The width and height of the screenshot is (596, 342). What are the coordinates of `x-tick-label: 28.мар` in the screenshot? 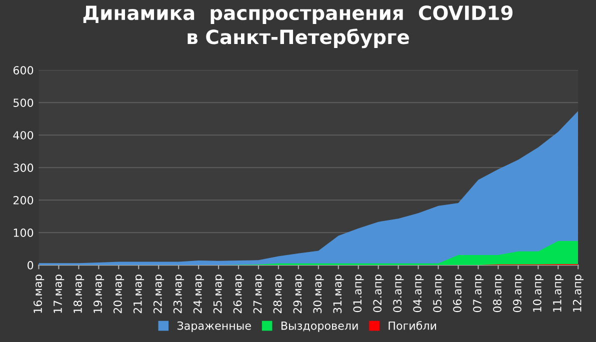 It's located at (278, 294).